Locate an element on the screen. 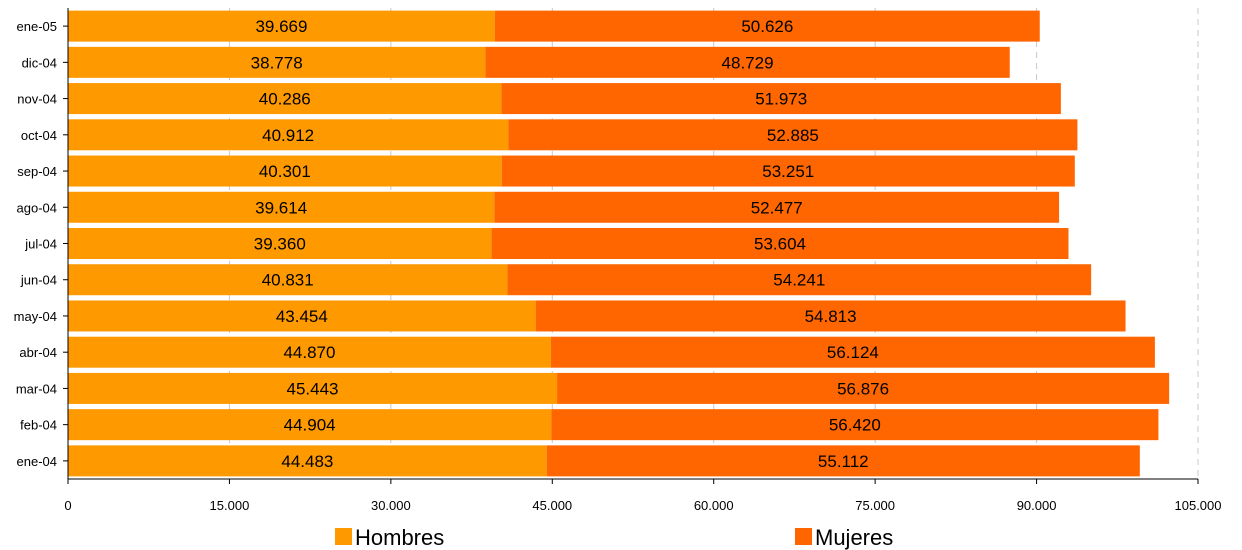 The width and height of the screenshot is (1242, 550). data-label: 54.241 is located at coordinates (799, 280).